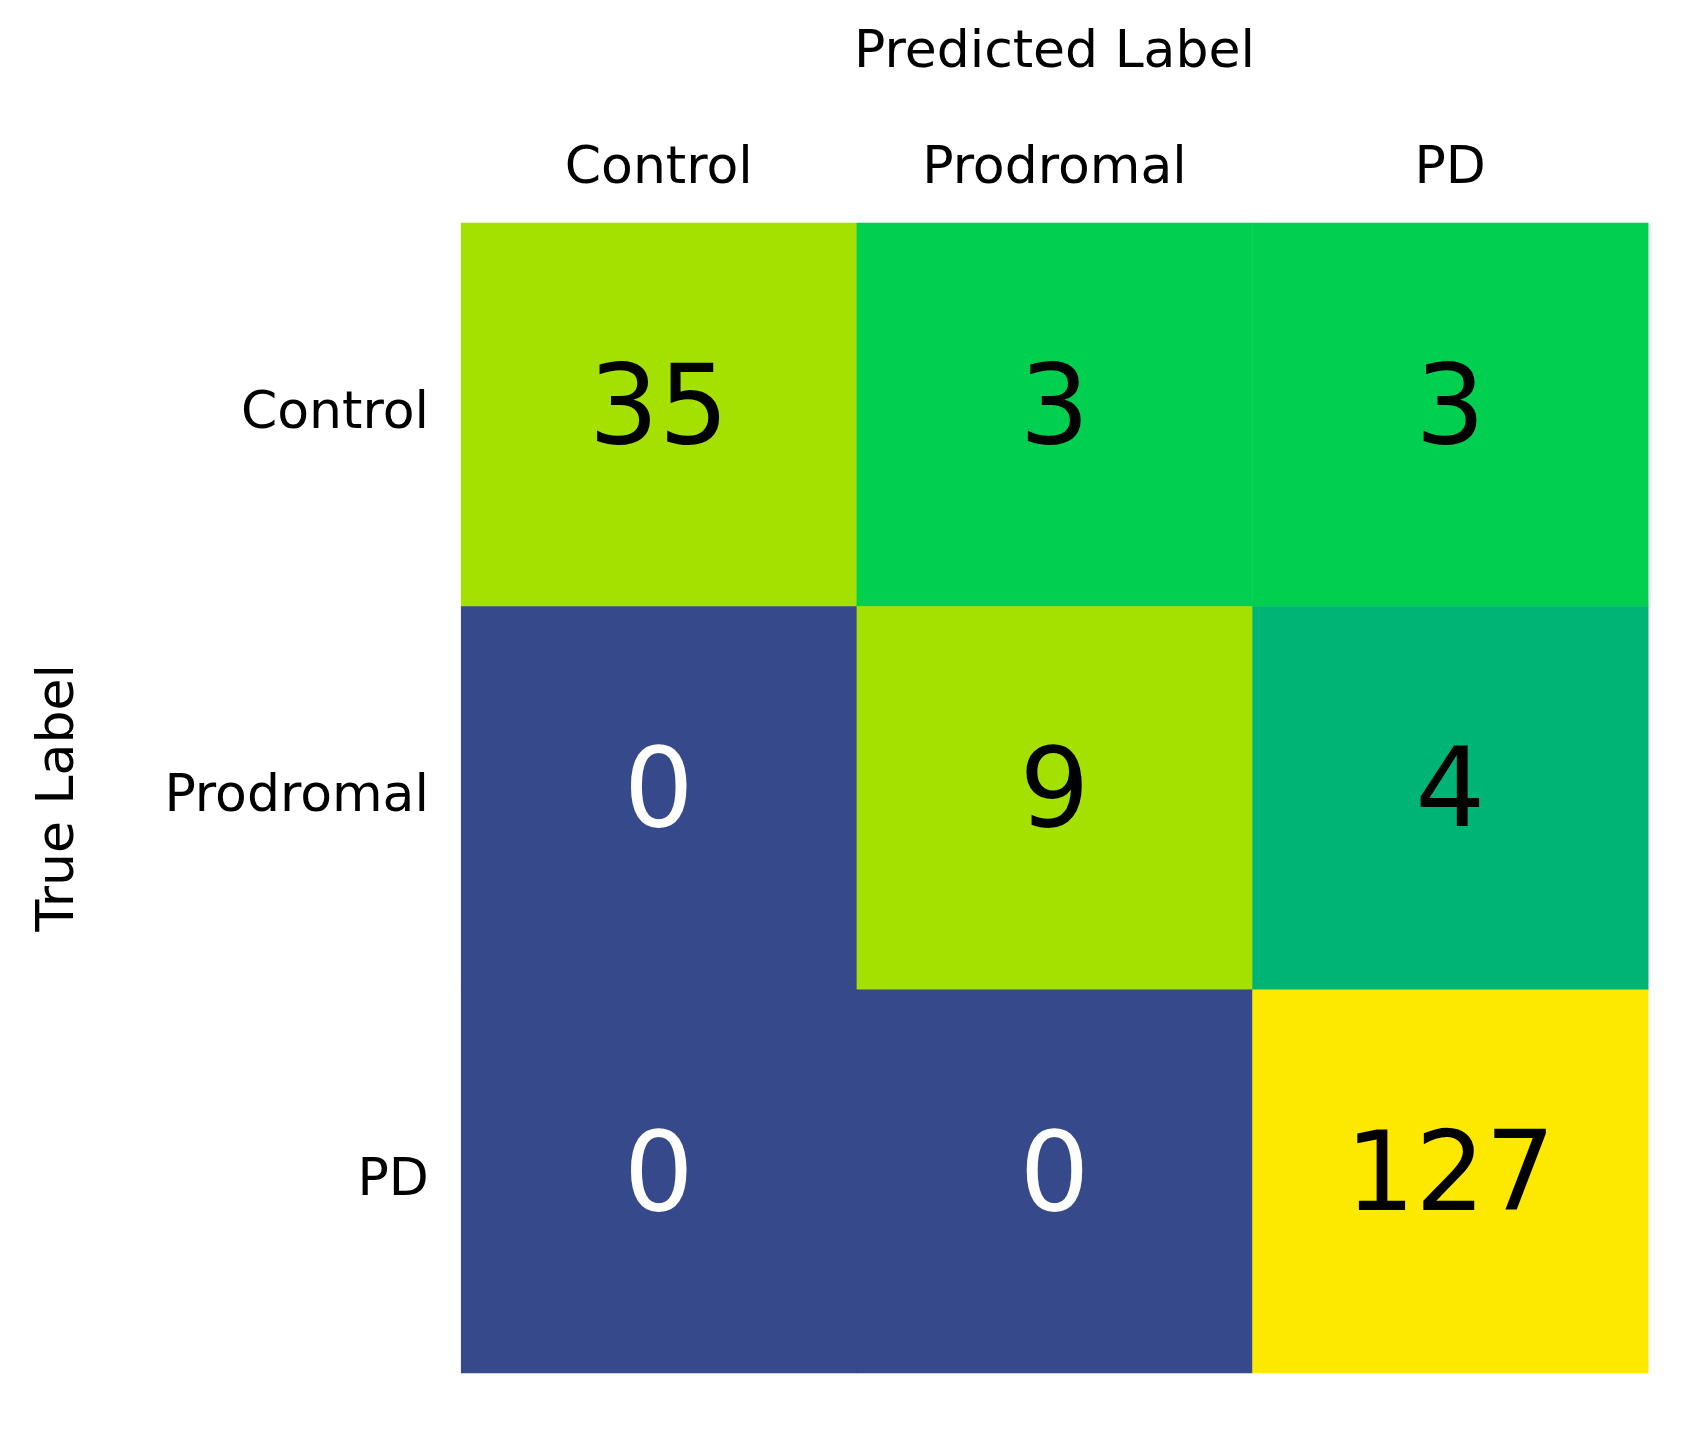 Image resolution: width=1694 pixels, height=1449 pixels. What do you see at coordinates (658, 165) in the screenshot?
I see `x-tick-label: Control` at bounding box center [658, 165].